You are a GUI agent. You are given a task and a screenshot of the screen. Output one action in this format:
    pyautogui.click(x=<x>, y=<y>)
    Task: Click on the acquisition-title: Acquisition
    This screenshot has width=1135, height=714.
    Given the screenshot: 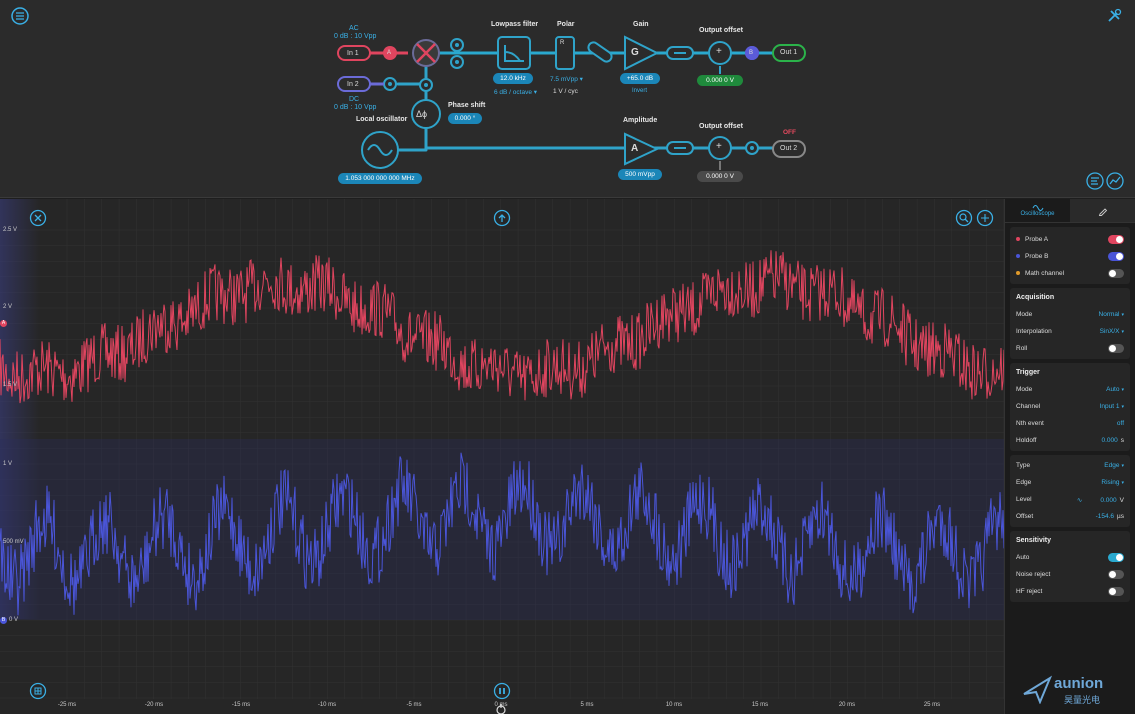 What is the action you would take?
    pyautogui.click(x=1035, y=297)
    